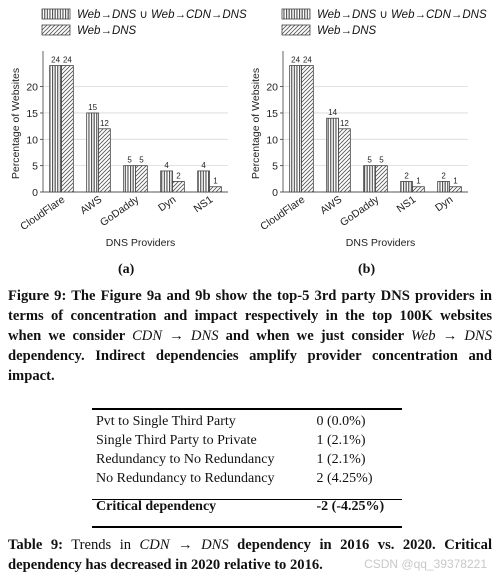 The width and height of the screenshot is (499, 579). What do you see at coordinates (140, 243) in the screenshot?
I see `panel-a-xlabel: DNS Providers` at bounding box center [140, 243].